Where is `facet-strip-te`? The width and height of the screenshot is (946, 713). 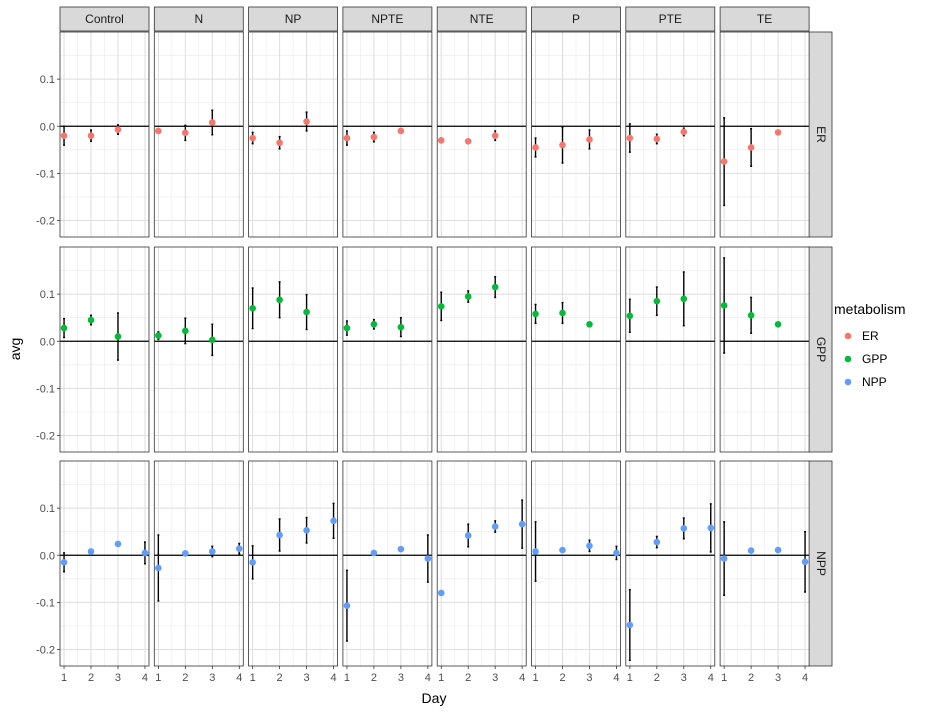 facet-strip-te is located at coordinates (764, 19).